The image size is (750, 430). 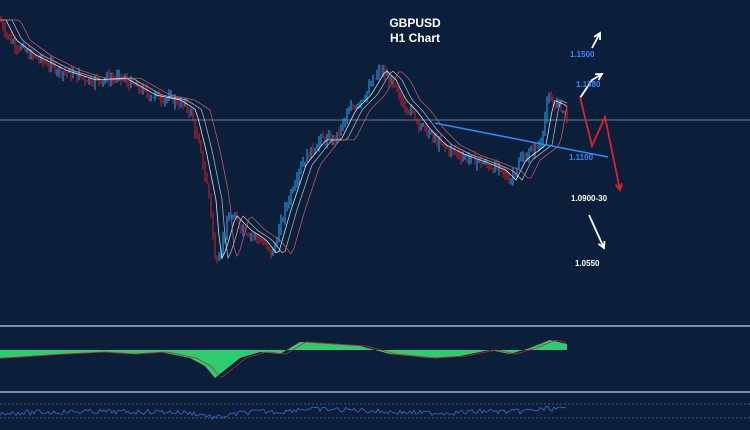 What do you see at coordinates (596, 231) in the screenshot?
I see `down-arrow` at bounding box center [596, 231].